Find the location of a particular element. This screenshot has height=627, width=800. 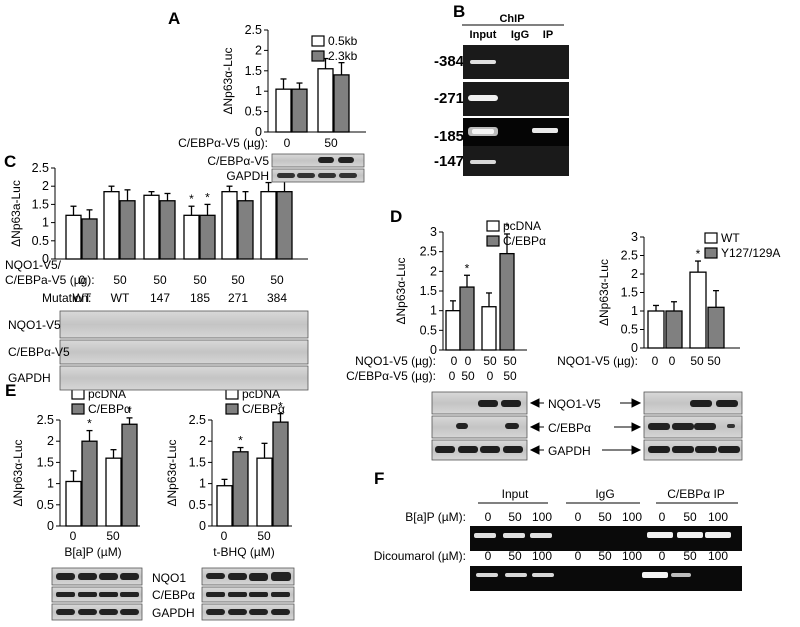

panel-c-row-value: 0 is located at coordinates (82, 280).